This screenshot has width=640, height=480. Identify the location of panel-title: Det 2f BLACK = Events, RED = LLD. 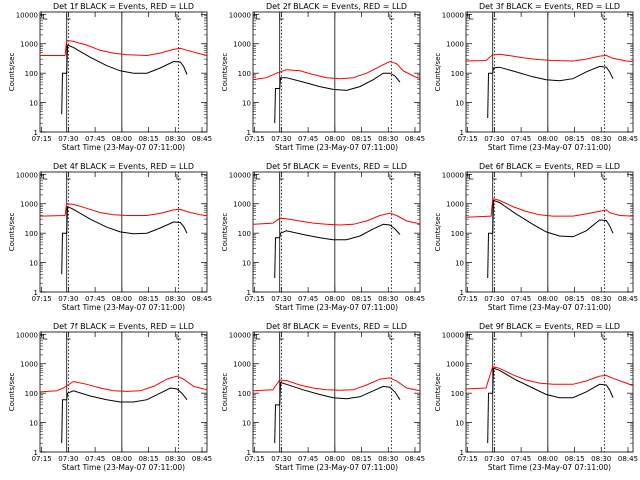
(336, 6).